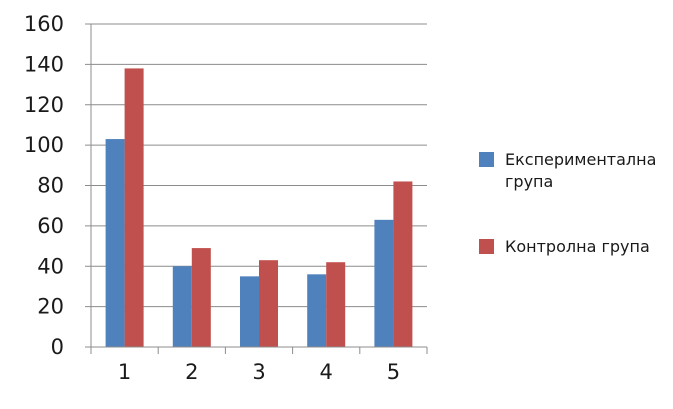 This screenshot has width=673, height=409. What do you see at coordinates (486, 159) in the screenshot?
I see `legend-swatch-experimental` at bounding box center [486, 159].